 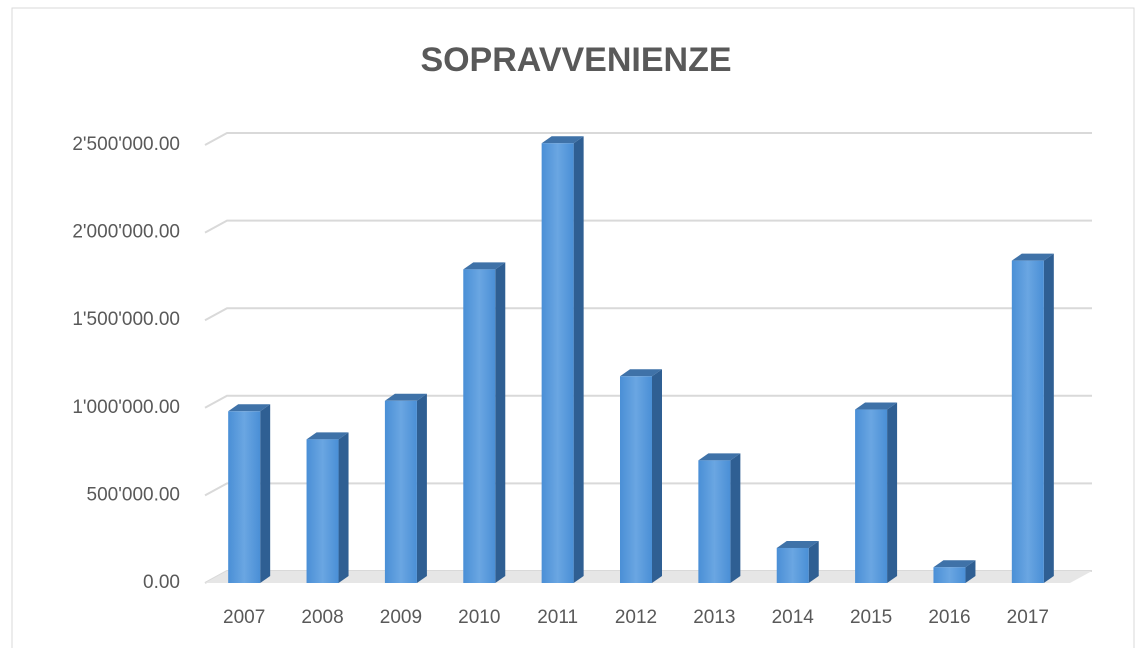 What do you see at coordinates (949, 617) in the screenshot?
I see `x-tick-label: 2016` at bounding box center [949, 617].